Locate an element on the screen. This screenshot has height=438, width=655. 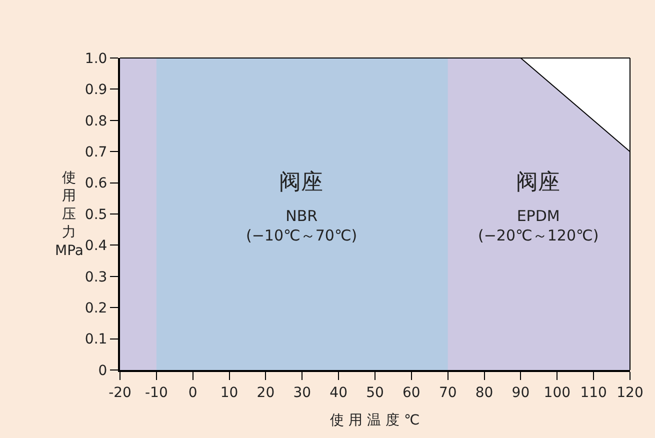
y-tick-label: 0.8 is located at coordinates (96, 121).